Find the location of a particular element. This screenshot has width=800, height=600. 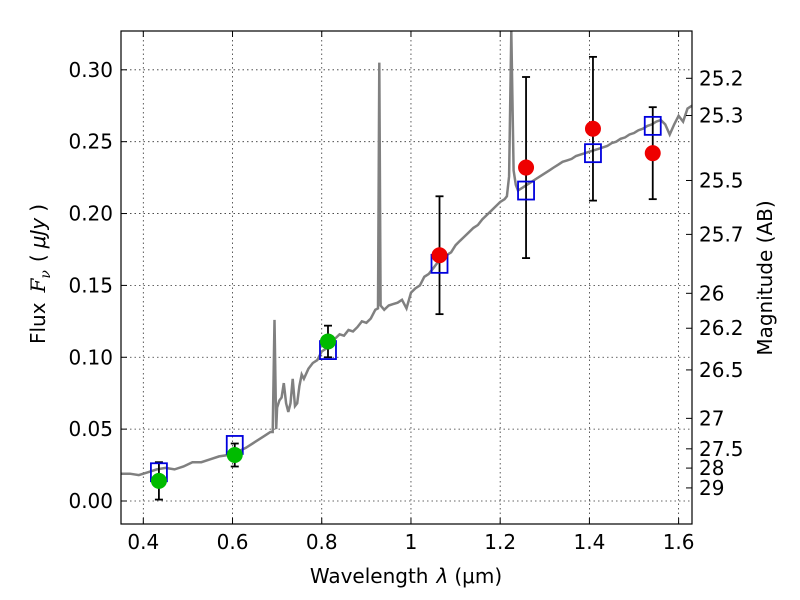

x-tick-label: 0.4 is located at coordinates (143, 542).